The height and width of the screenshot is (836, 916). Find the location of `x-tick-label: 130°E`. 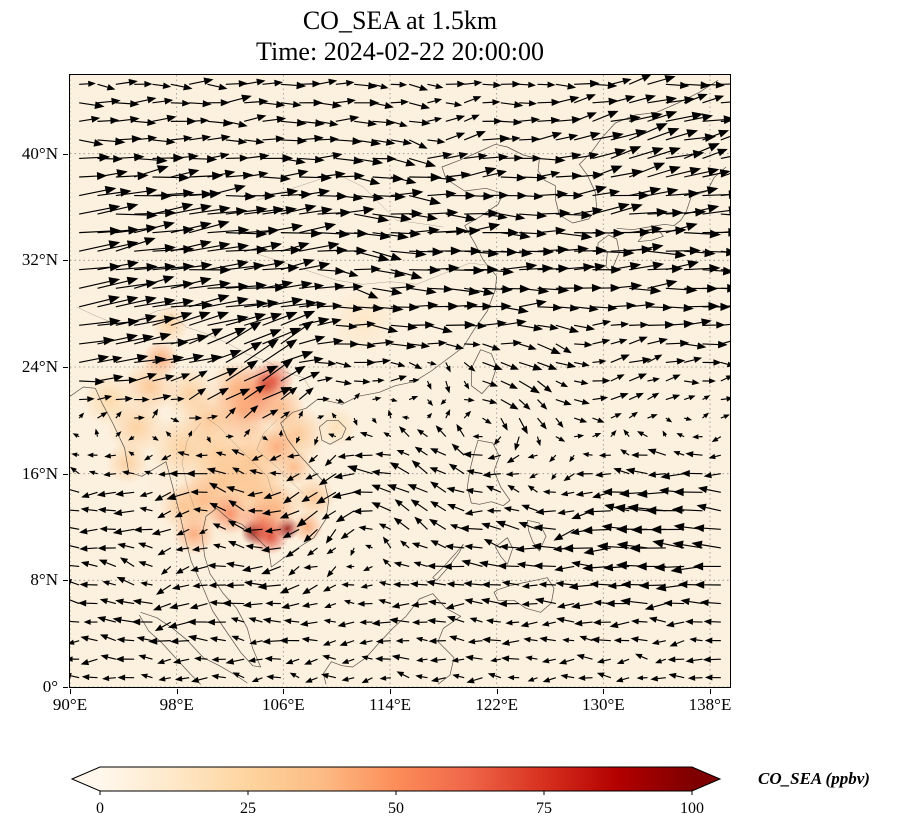

x-tick-label: 130°E is located at coordinates (603, 704).